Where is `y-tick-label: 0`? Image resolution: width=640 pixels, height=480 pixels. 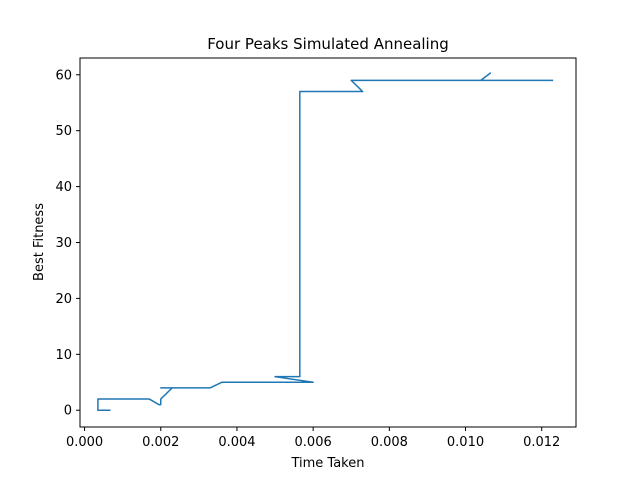 y-tick-label: 0 is located at coordinates (68, 411).